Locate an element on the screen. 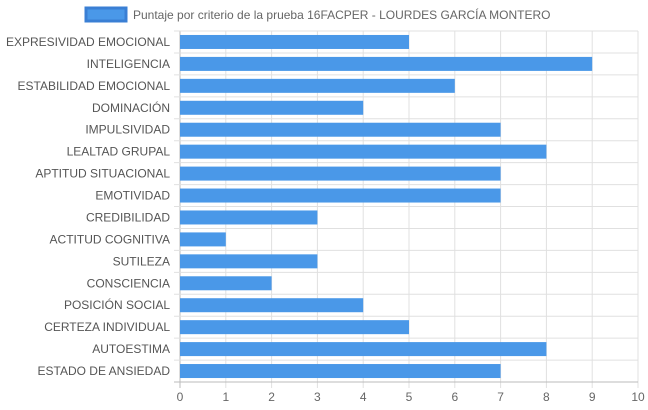 This screenshot has height=410, width=648. x-tick-label: 1 is located at coordinates (225, 397).